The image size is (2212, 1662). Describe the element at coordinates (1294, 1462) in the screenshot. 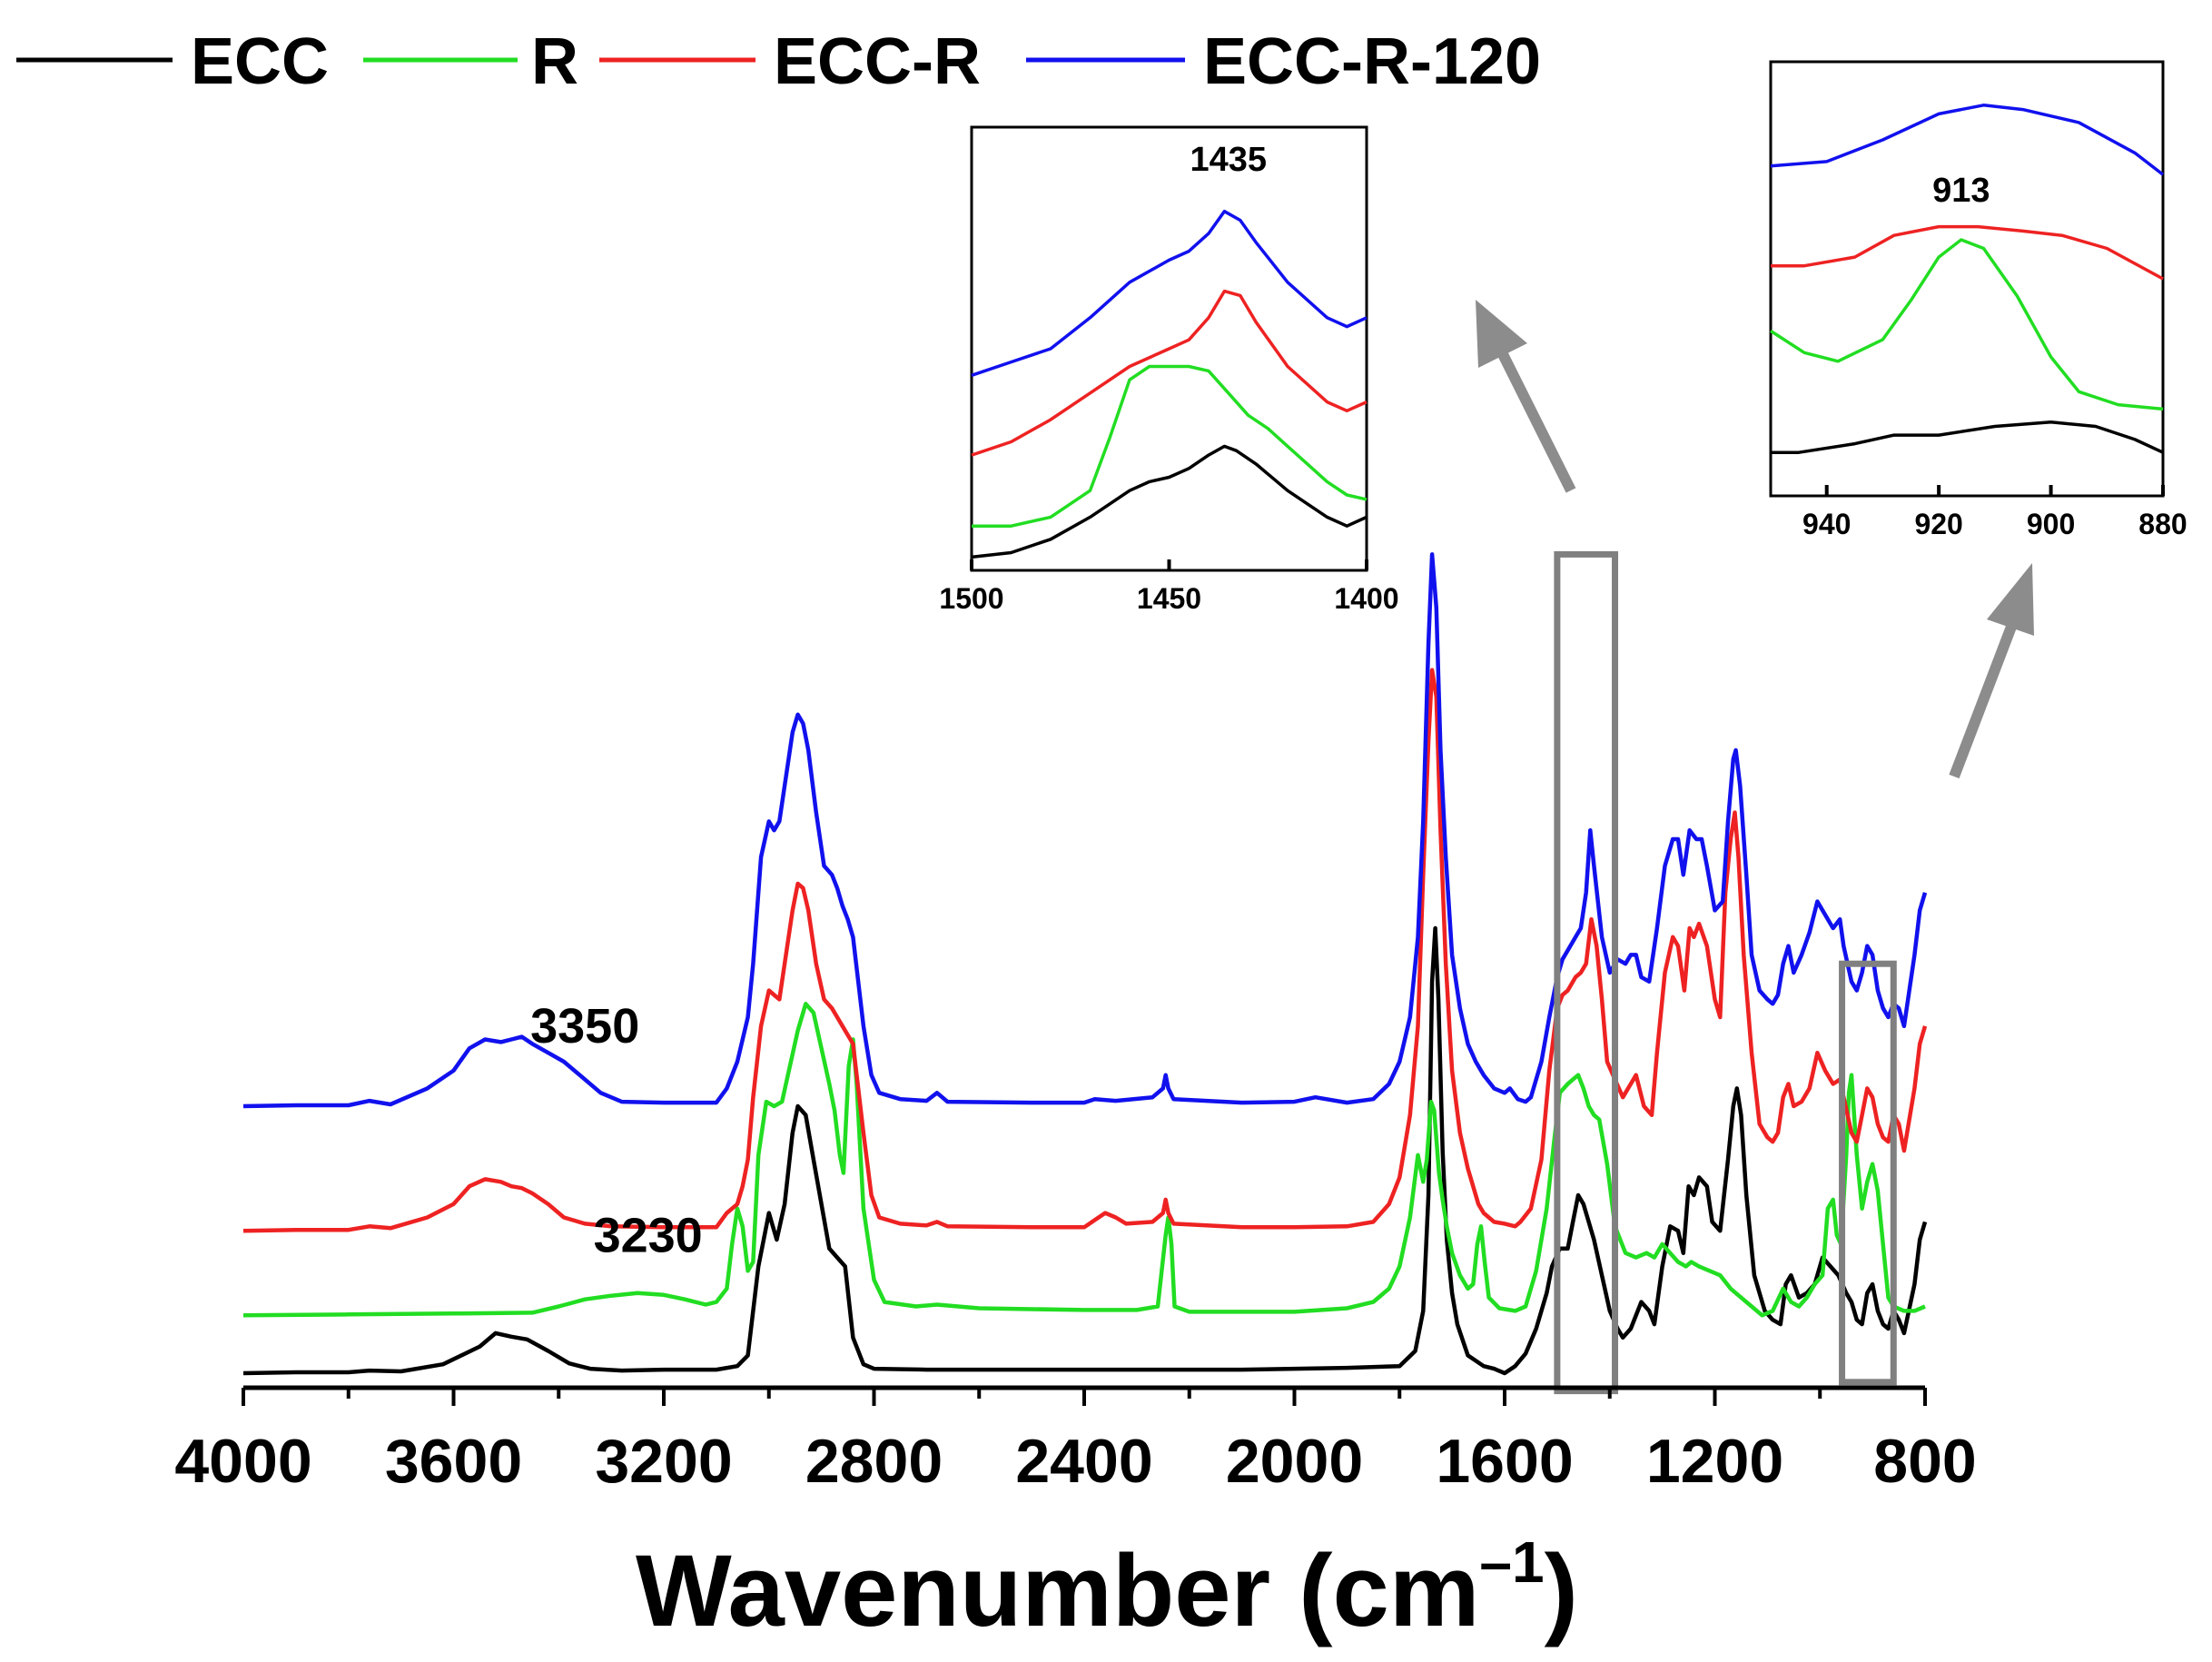

I see `x-tick-label-2000: 2000` at that location.